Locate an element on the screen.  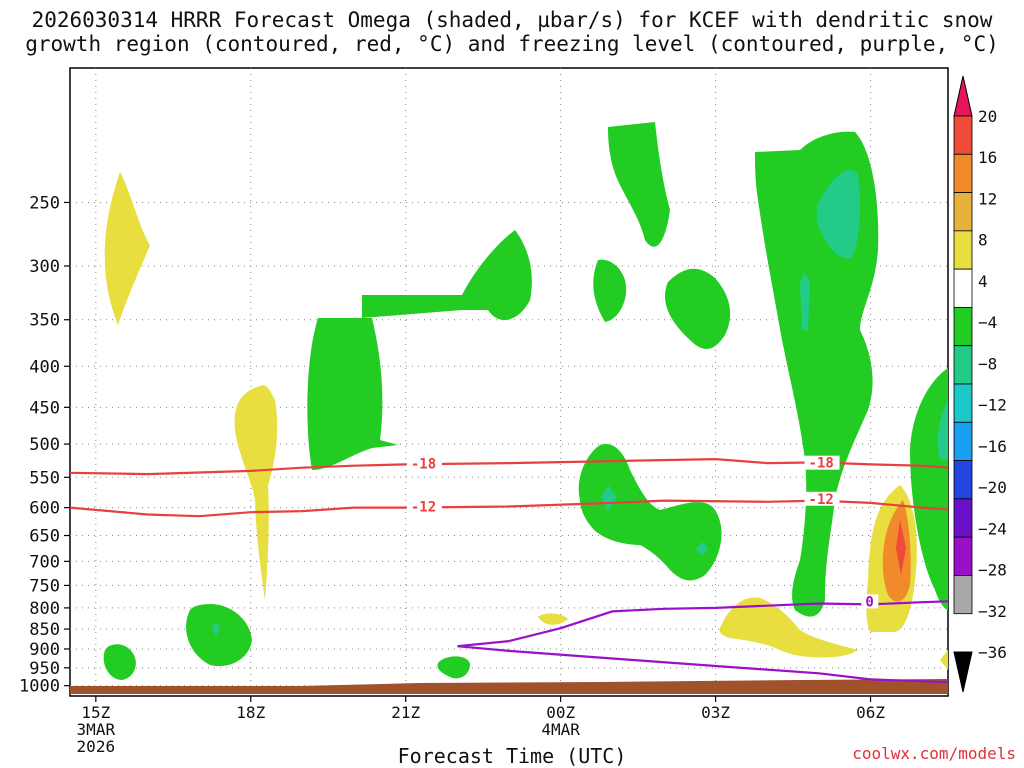
omega-cell-green-21z-shear-band is located at coordinates (447, 275).